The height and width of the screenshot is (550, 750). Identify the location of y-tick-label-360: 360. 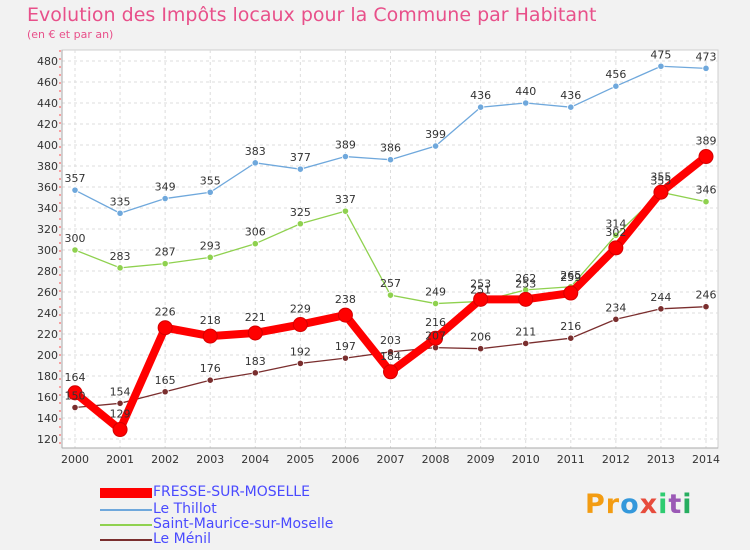
(47, 187).